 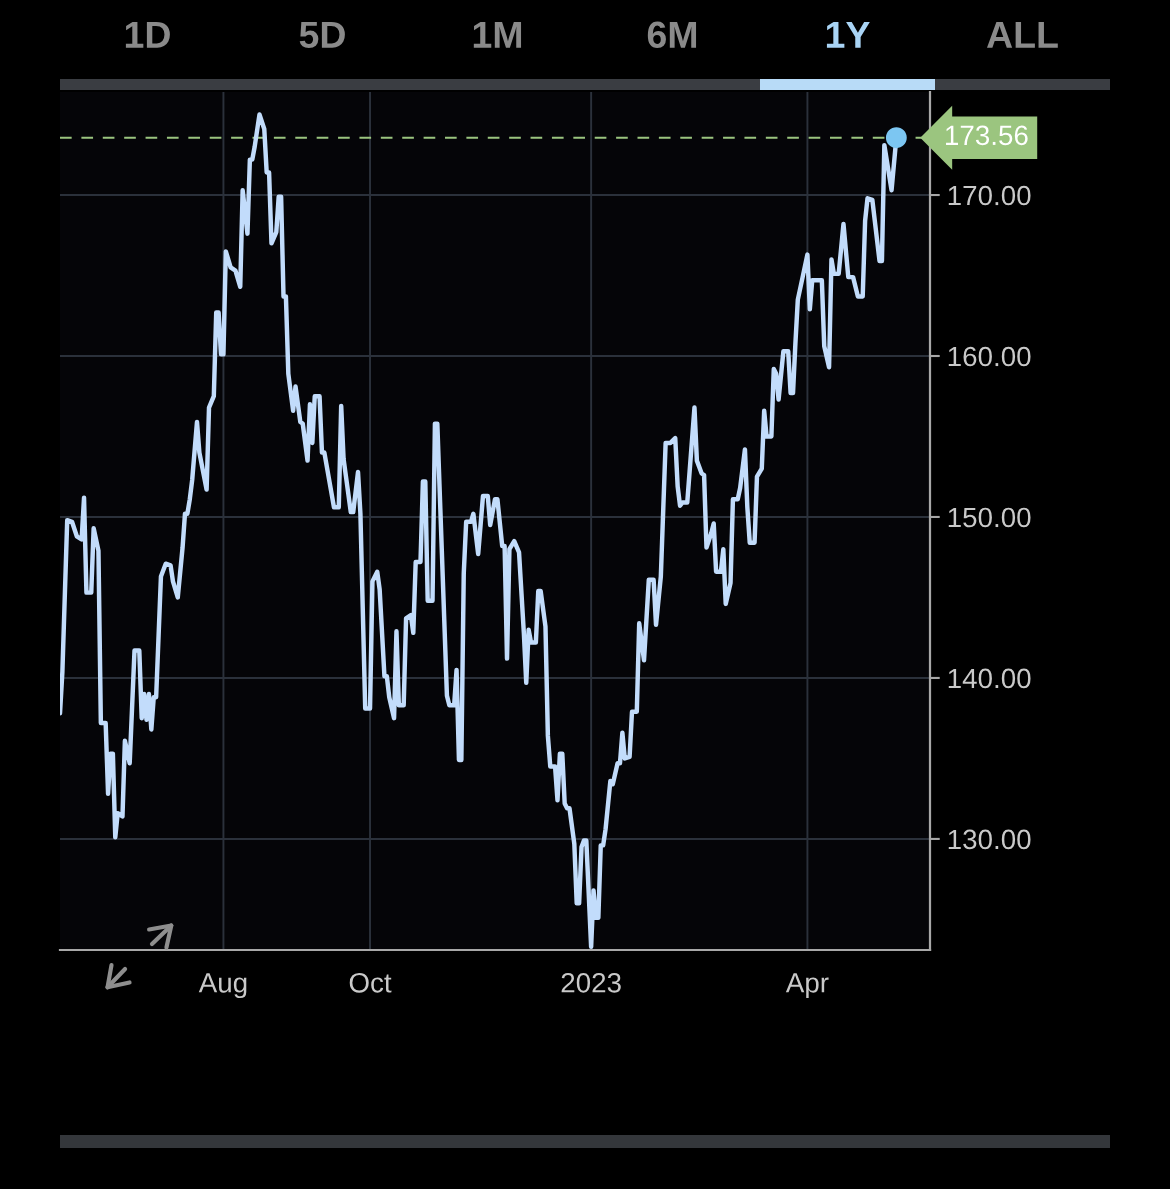 I want to click on x-tick-label: Aug, so click(x=222, y=986).